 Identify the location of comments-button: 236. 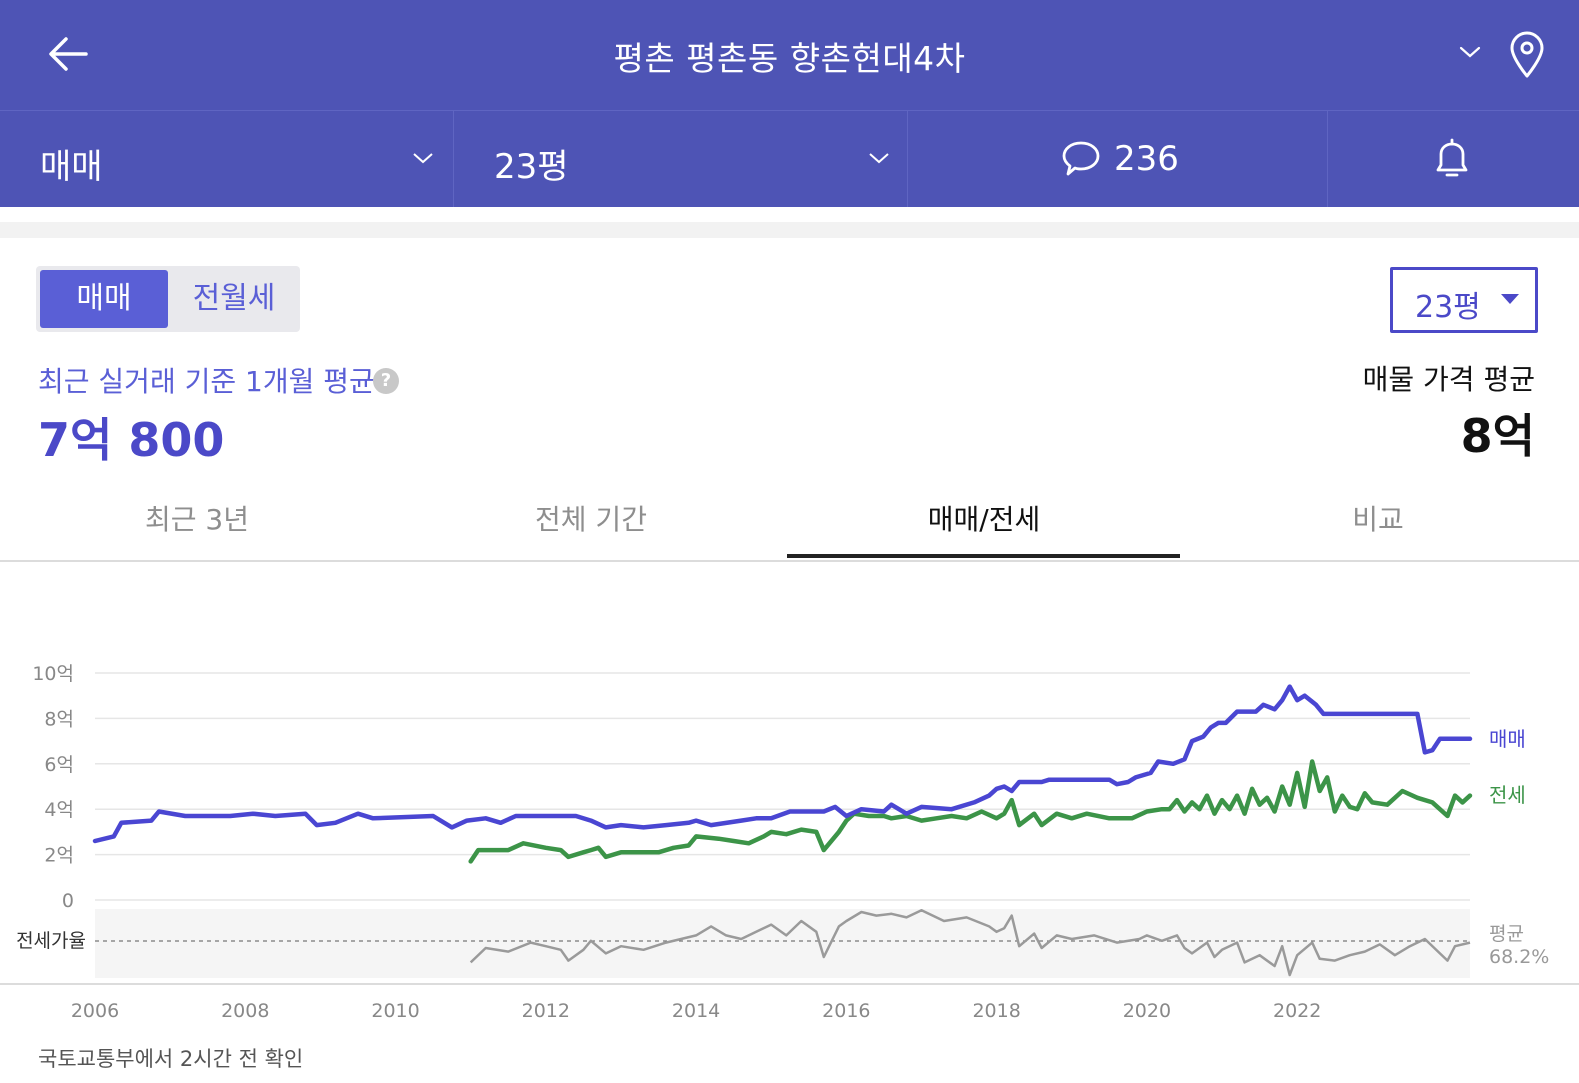
(1117, 159).